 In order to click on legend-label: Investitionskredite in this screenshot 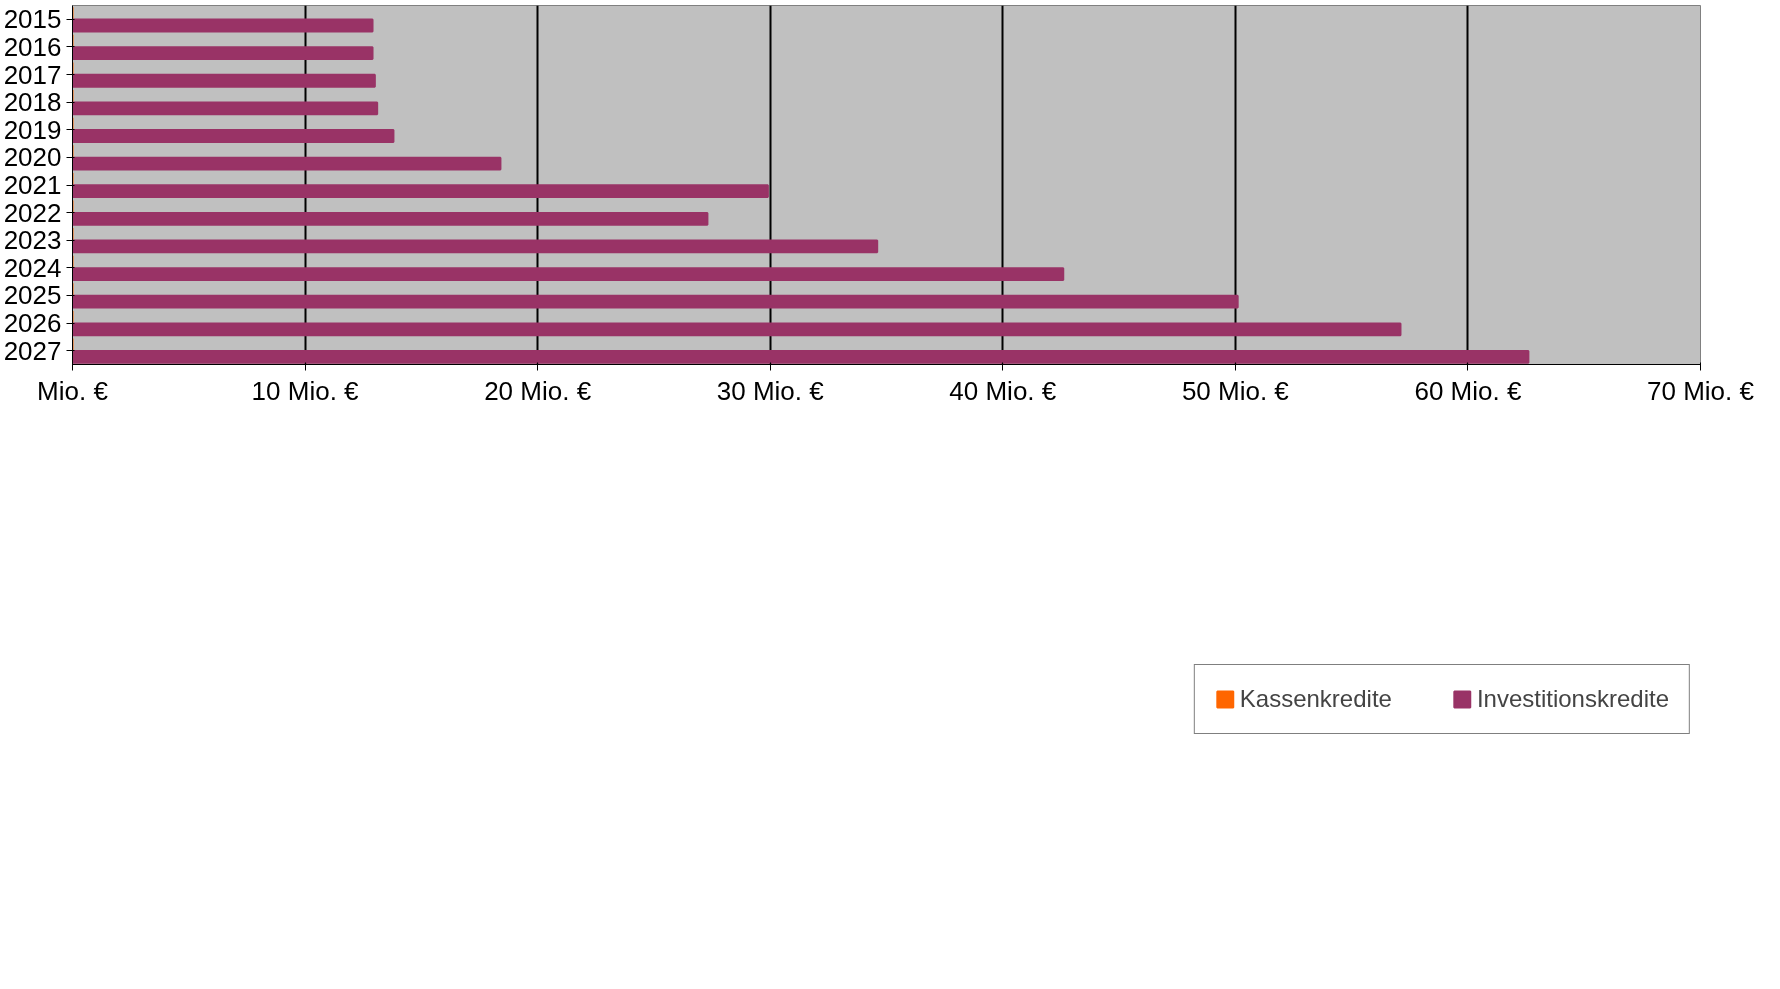, I will do `click(1572, 699)`.